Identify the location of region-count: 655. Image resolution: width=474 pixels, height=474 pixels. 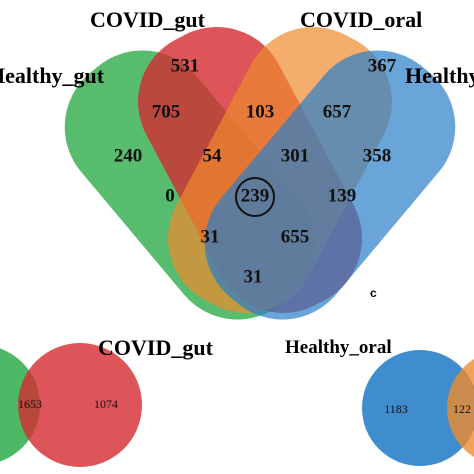
(295, 236).